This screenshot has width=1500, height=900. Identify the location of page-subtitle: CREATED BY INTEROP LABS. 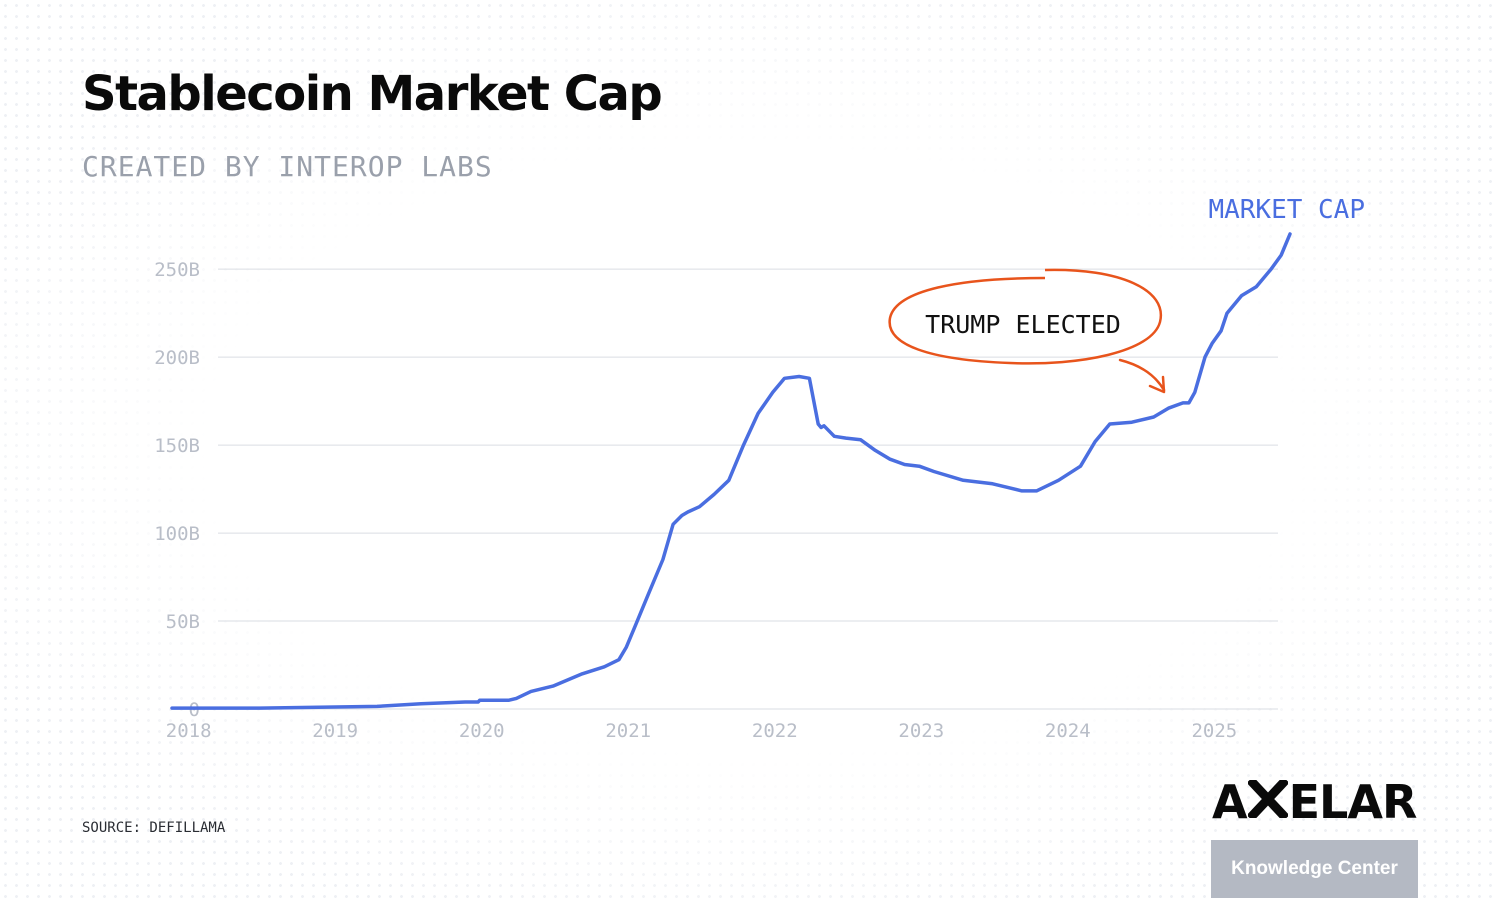
(287, 166).